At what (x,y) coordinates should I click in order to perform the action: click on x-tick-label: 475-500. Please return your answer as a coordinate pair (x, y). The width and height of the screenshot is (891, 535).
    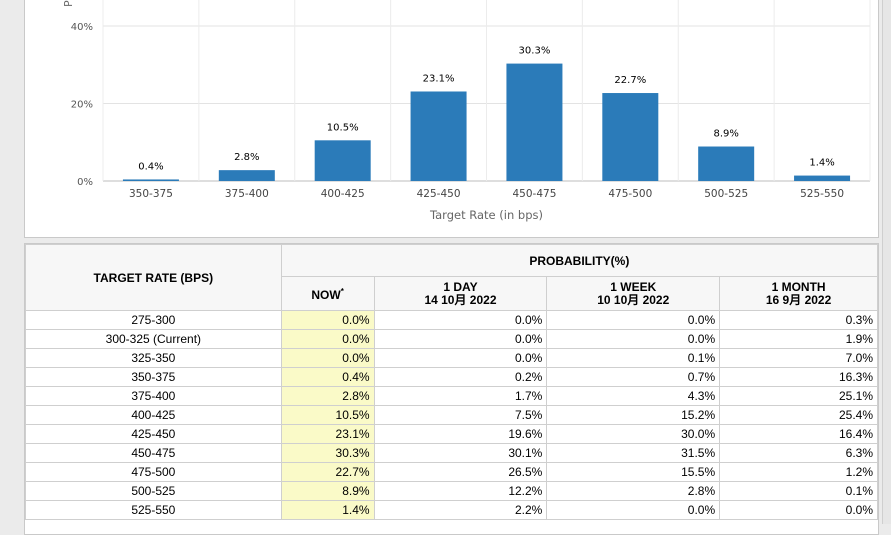
    Looking at the image, I should click on (630, 194).